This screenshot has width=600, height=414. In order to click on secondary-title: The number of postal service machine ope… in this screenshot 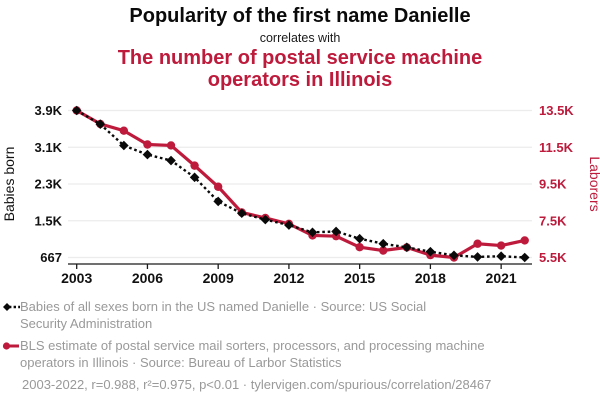, I will do `click(300, 69)`.